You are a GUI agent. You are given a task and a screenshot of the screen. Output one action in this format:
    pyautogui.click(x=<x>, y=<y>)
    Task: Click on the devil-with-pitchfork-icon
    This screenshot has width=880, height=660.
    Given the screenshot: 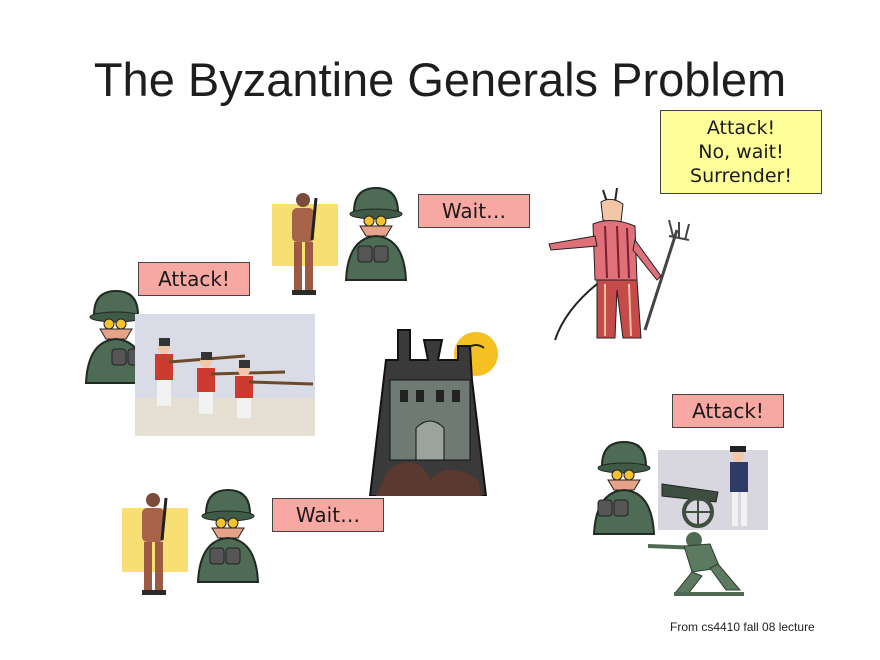 What is the action you would take?
    pyautogui.click(x=625, y=265)
    